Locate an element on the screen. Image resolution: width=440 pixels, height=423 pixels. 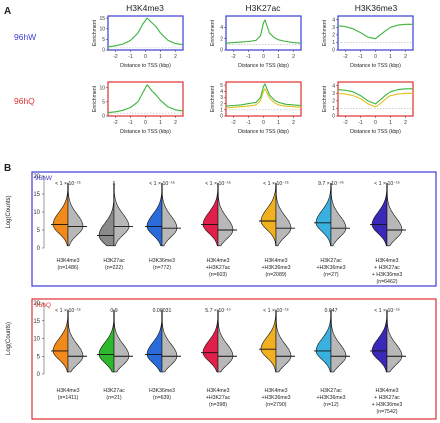
x-tick-label-96hq-h3k27ac-2: -2 is located at coordinates (233, 123).